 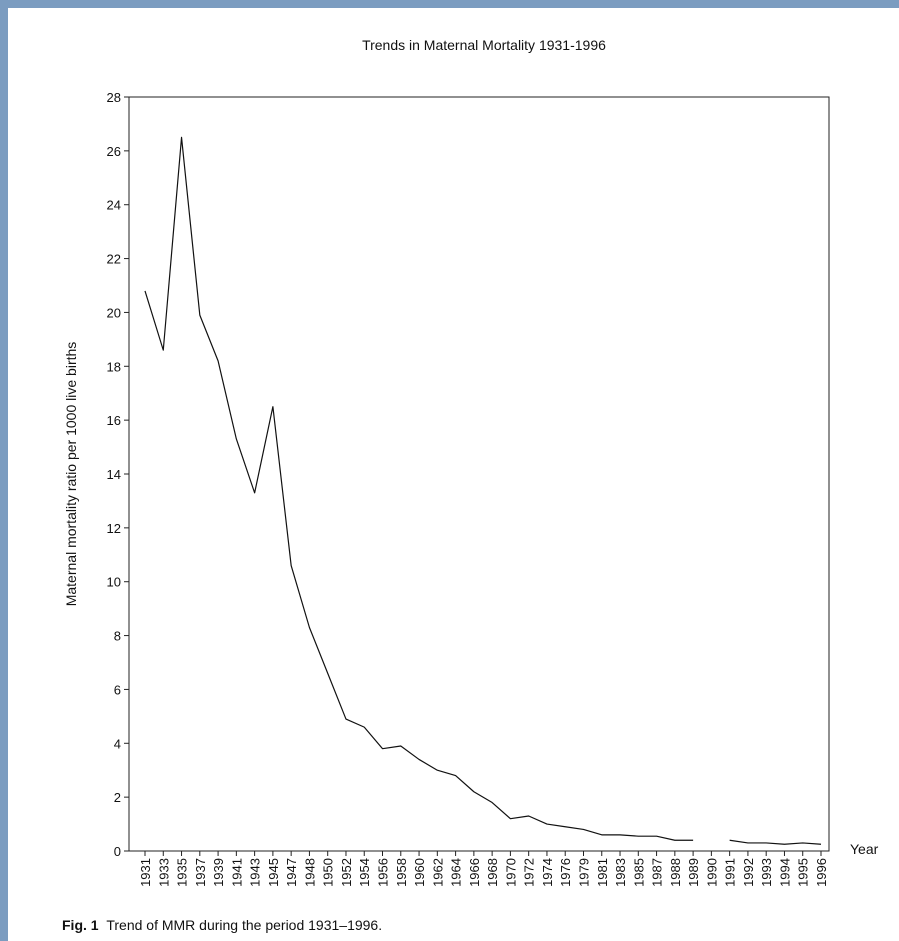 I want to click on x-tick-label: 1958, so click(x=401, y=872).